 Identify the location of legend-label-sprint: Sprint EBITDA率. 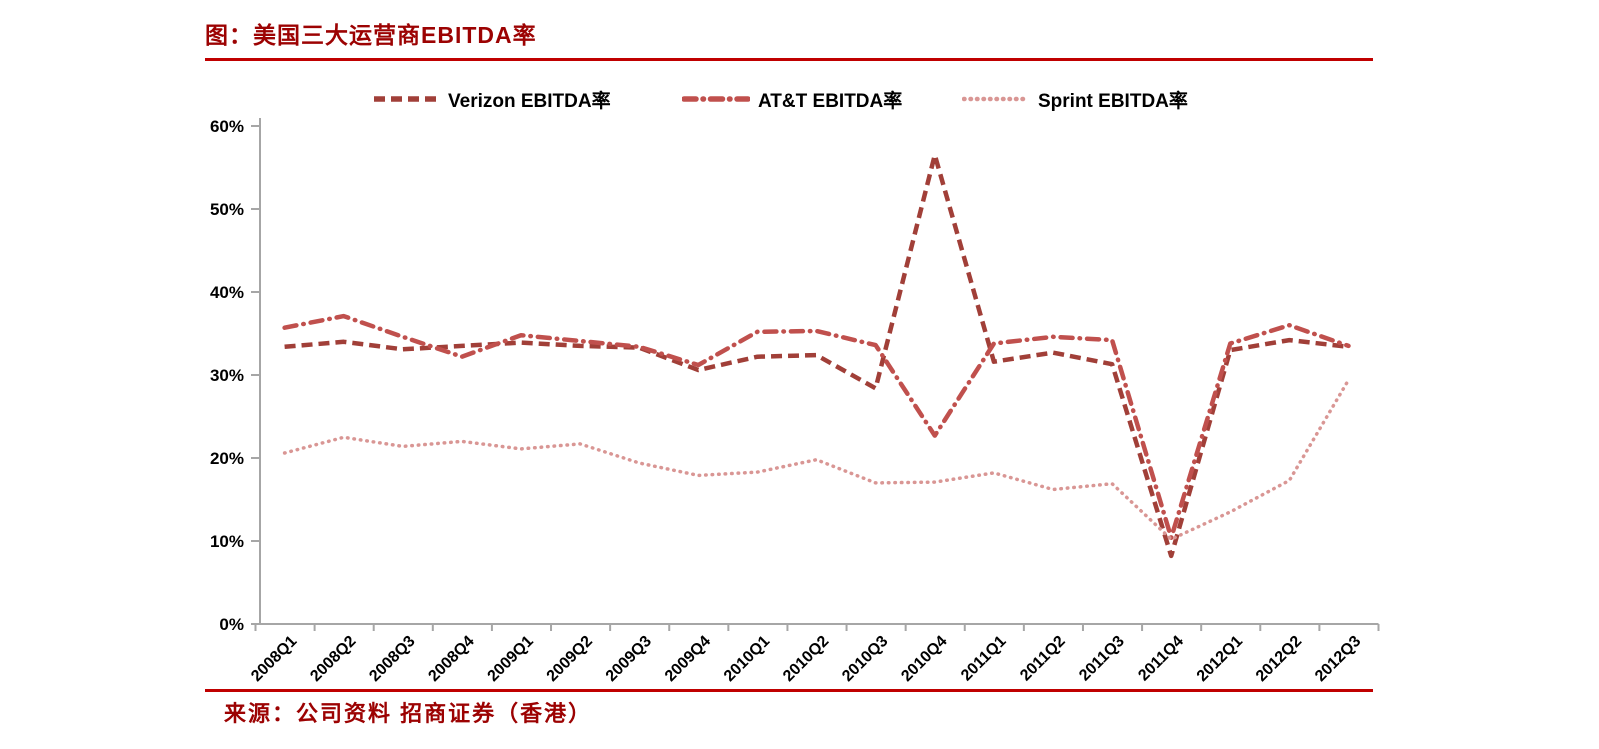
(1113, 101).